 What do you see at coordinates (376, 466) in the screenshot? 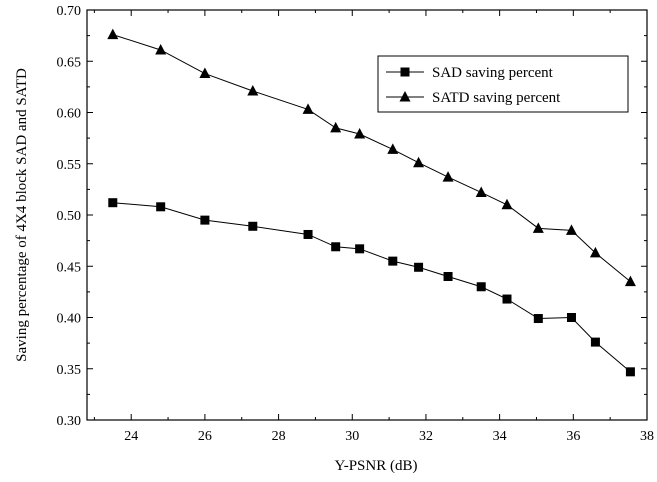
I see `x-axis-label: Y-PSNR (dB)` at bounding box center [376, 466].